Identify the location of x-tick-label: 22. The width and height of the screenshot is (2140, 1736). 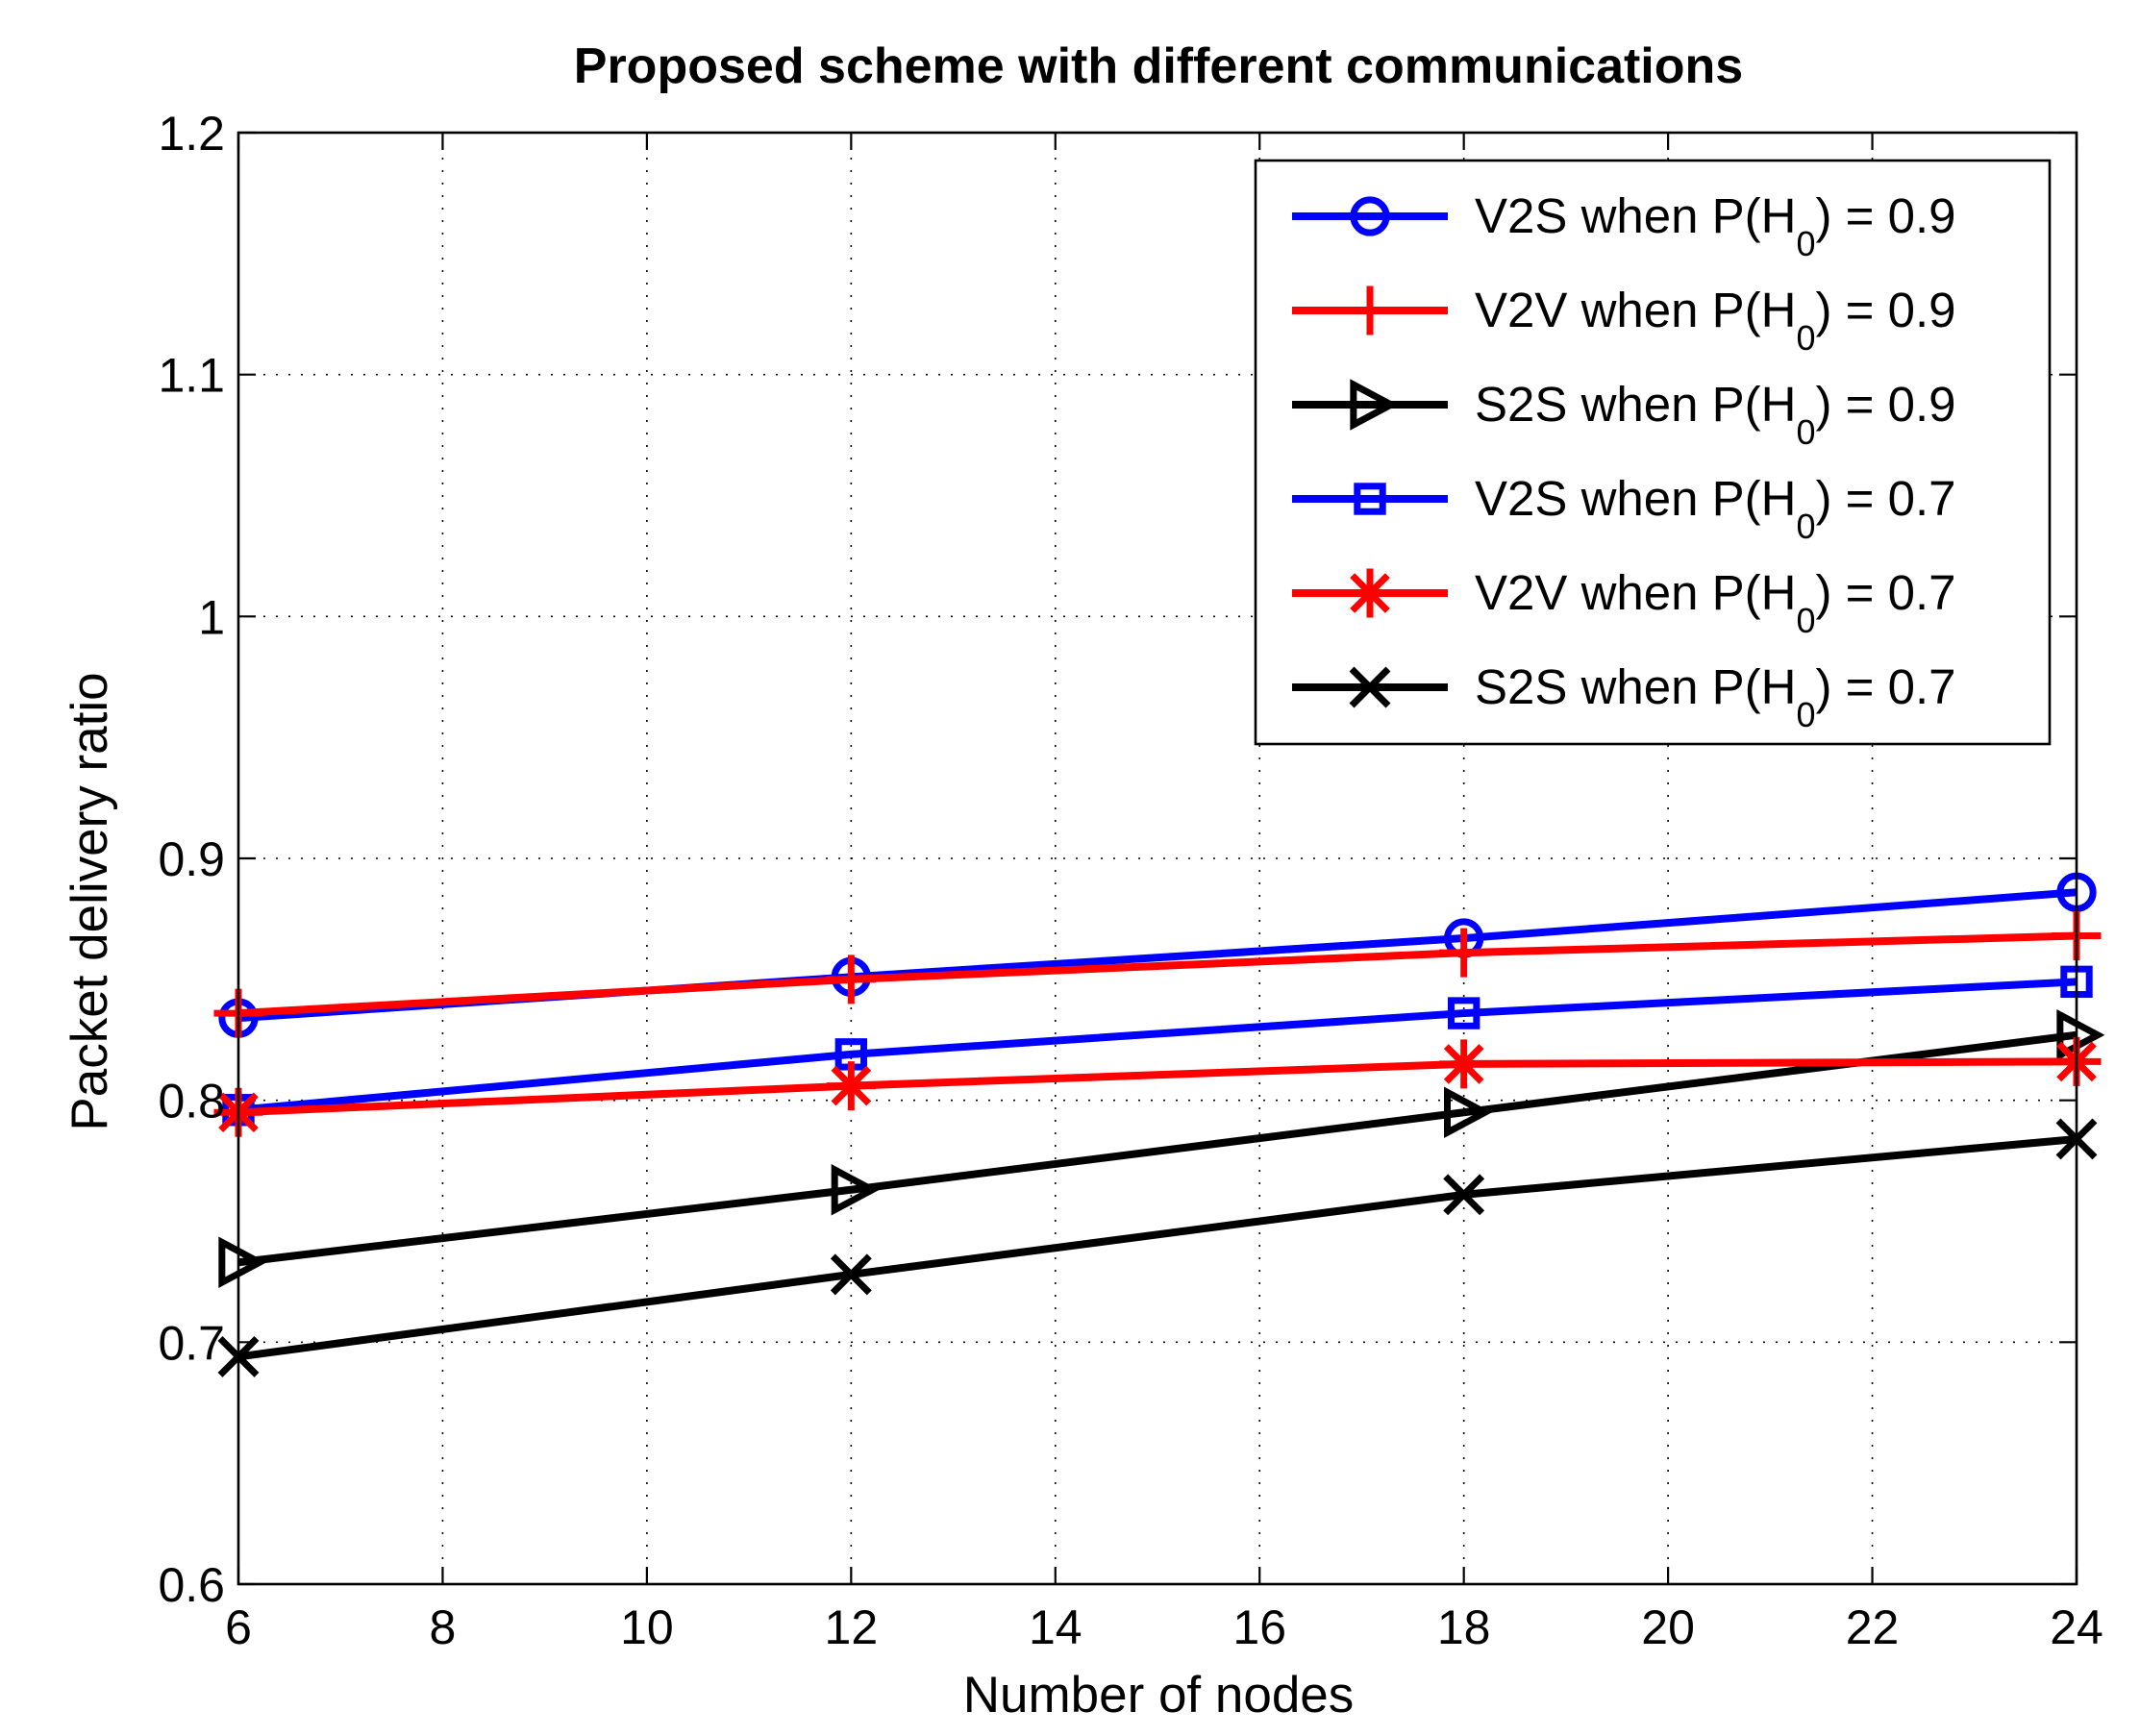
(1873, 1627).